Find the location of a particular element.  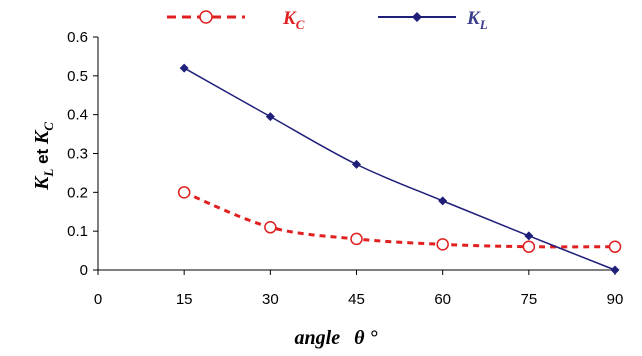

y-tick-label-4: 0.4 is located at coordinates (77, 115).